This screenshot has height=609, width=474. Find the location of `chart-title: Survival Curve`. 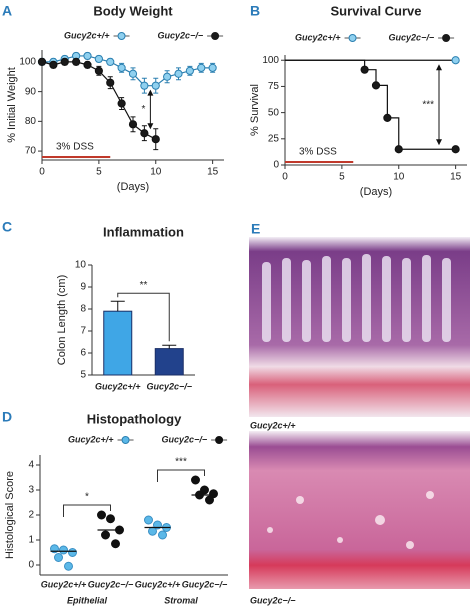

chart-title: Survival Curve is located at coordinates (375, 10).